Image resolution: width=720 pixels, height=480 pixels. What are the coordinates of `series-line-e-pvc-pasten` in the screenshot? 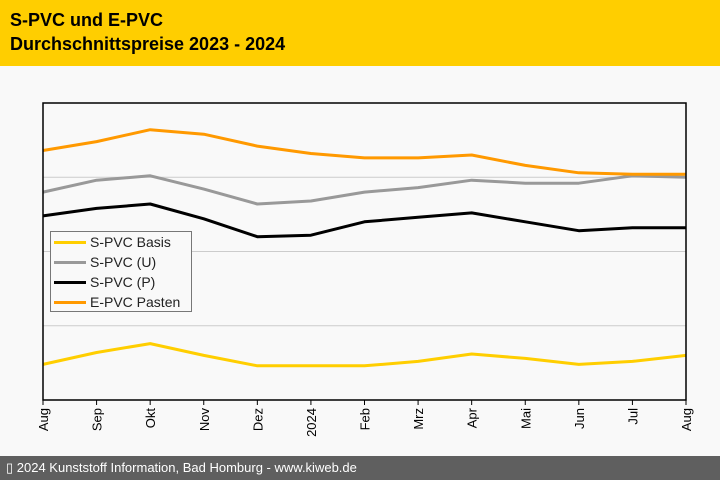 It's located at (364, 152).